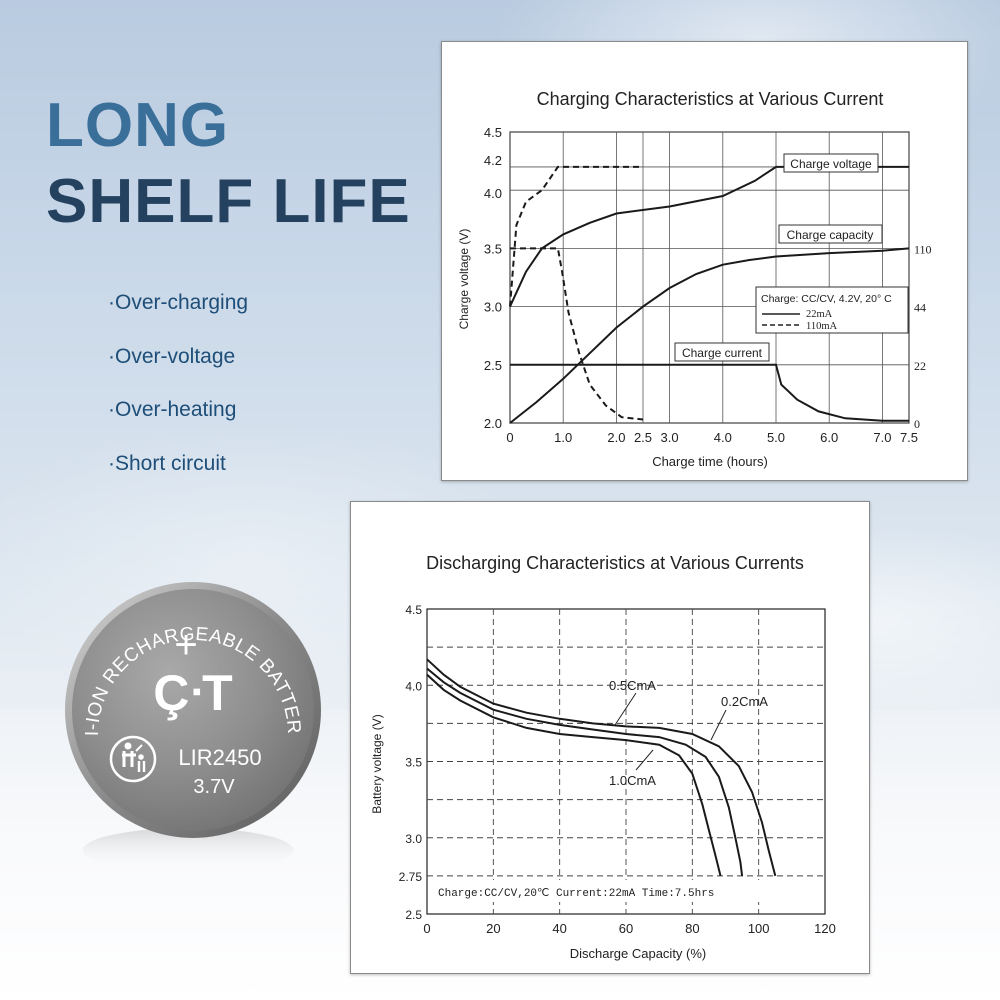 The height and width of the screenshot is (1000, 1000). I want to click on discharging-series-0.2CmA, so click(601, 767).